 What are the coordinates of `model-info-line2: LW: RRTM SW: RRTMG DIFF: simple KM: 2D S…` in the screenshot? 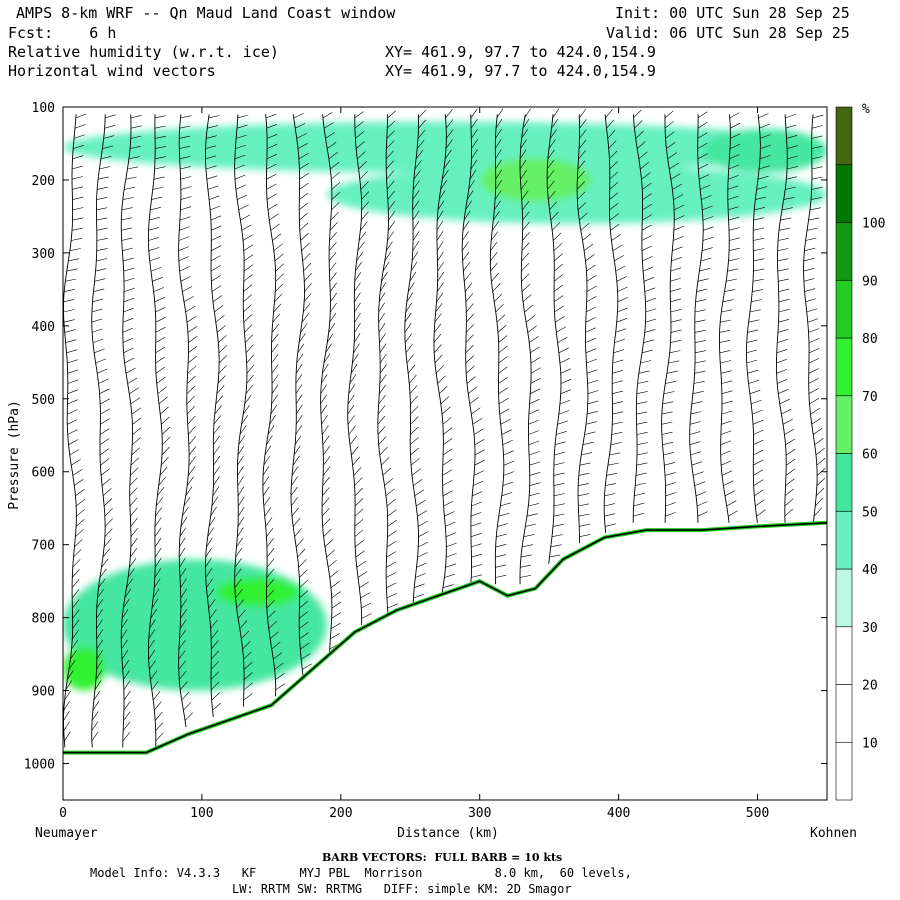 It's located at (402, 889).